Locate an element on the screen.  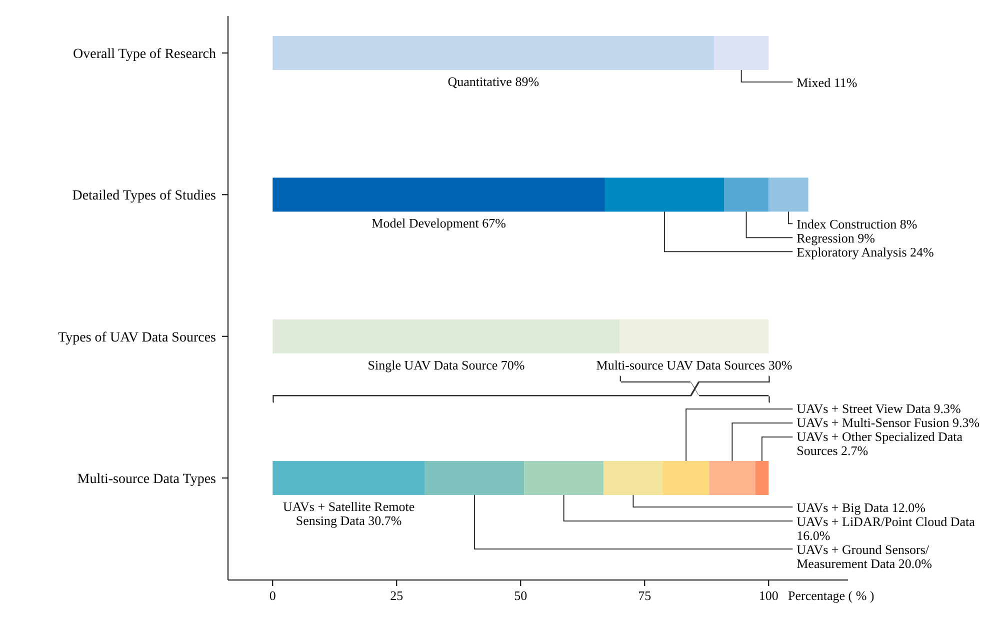
text: UAVs + LiDAR/Point Cloud Data is located at coordinates (887, 521).